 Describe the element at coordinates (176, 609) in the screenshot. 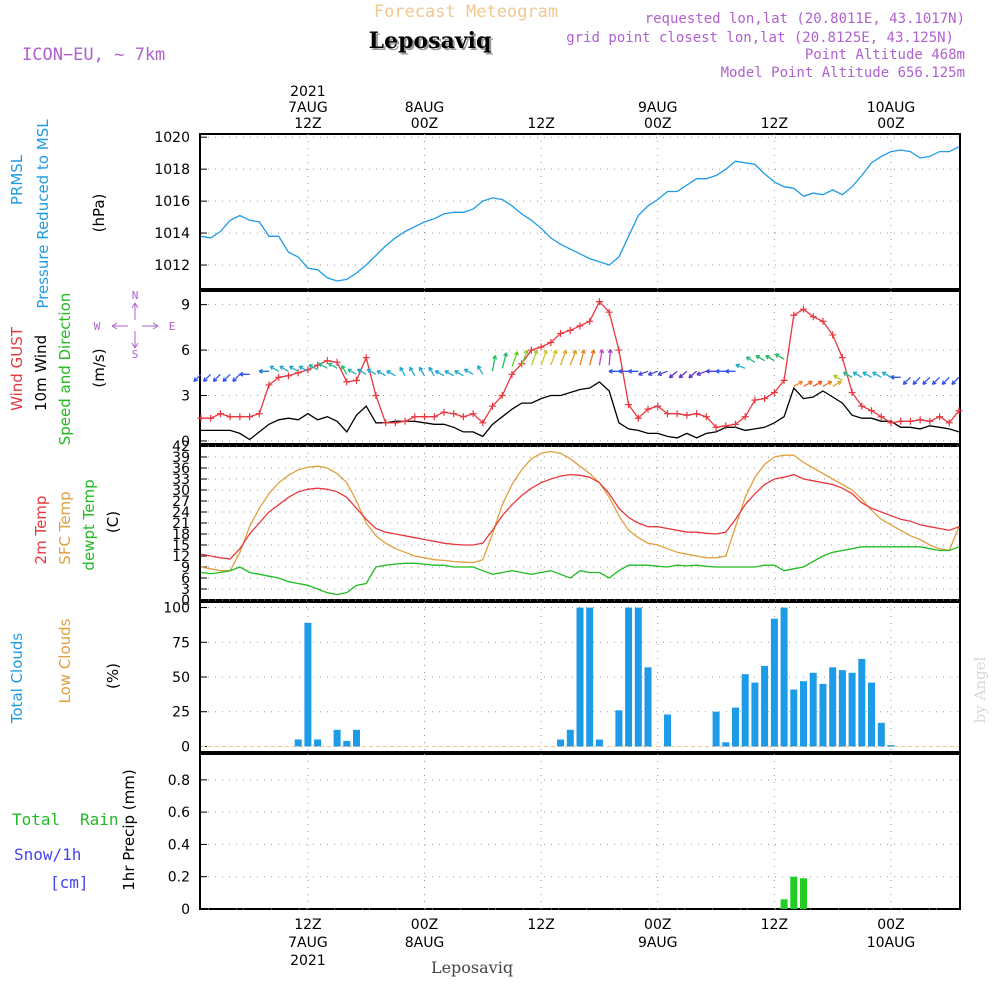

I see `y-tick-label: 100` at that location.